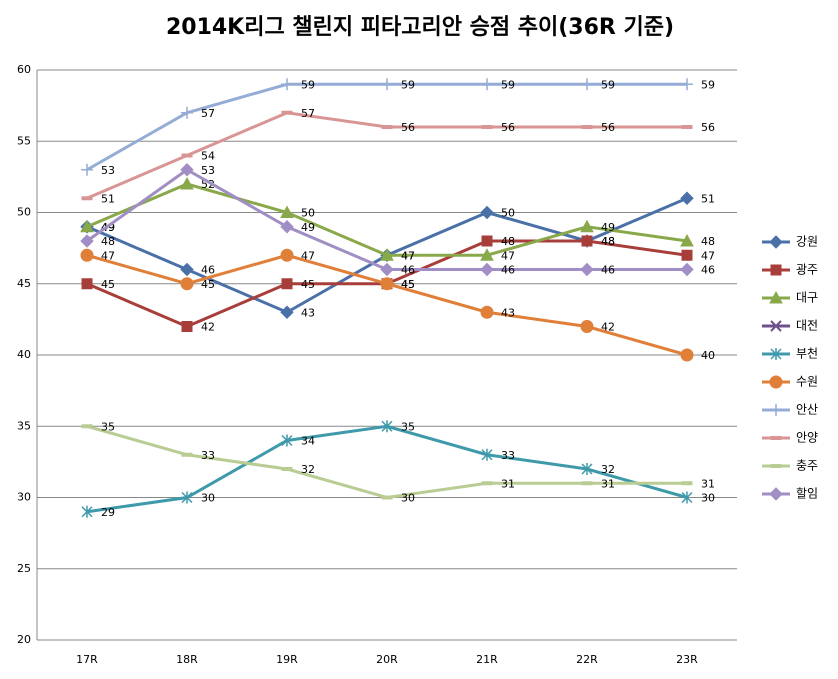 The width and height of the screenshot is (838, 679). What do you see at coordinates (108, 512) in the screenshot?
I see `data-label: 29` at bounding box center [108, 512].